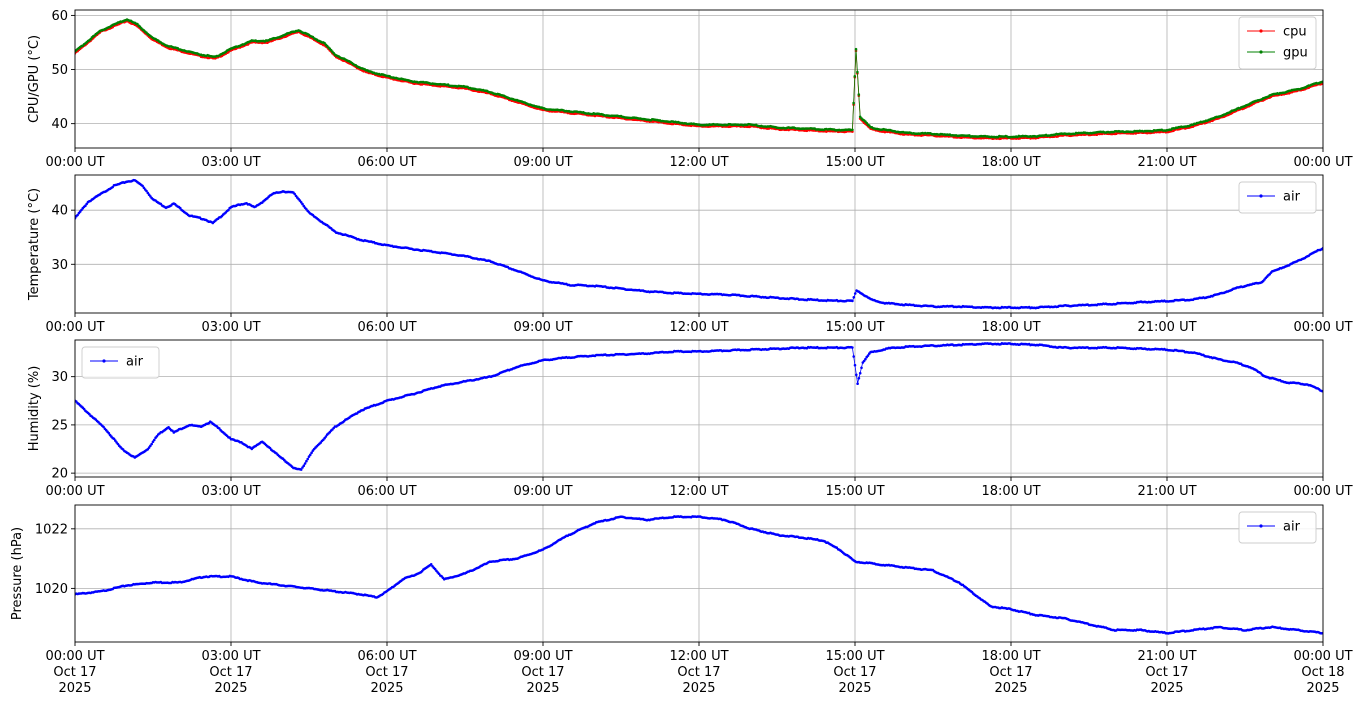  I want to click on y-axis-label: CPU/GPU (°C), so click(34, 79).